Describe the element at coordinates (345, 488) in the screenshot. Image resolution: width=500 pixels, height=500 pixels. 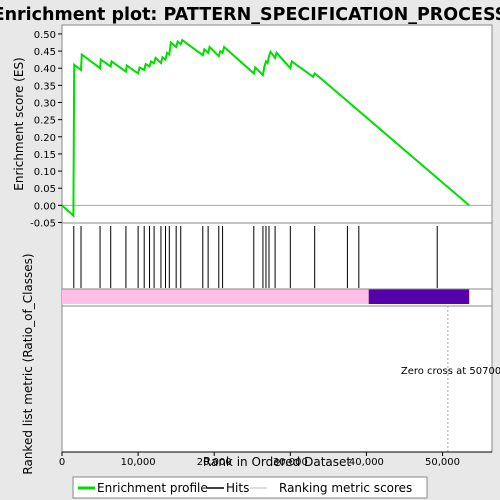
I see `legend-label-ranking: Ranking metric scores` at that location.